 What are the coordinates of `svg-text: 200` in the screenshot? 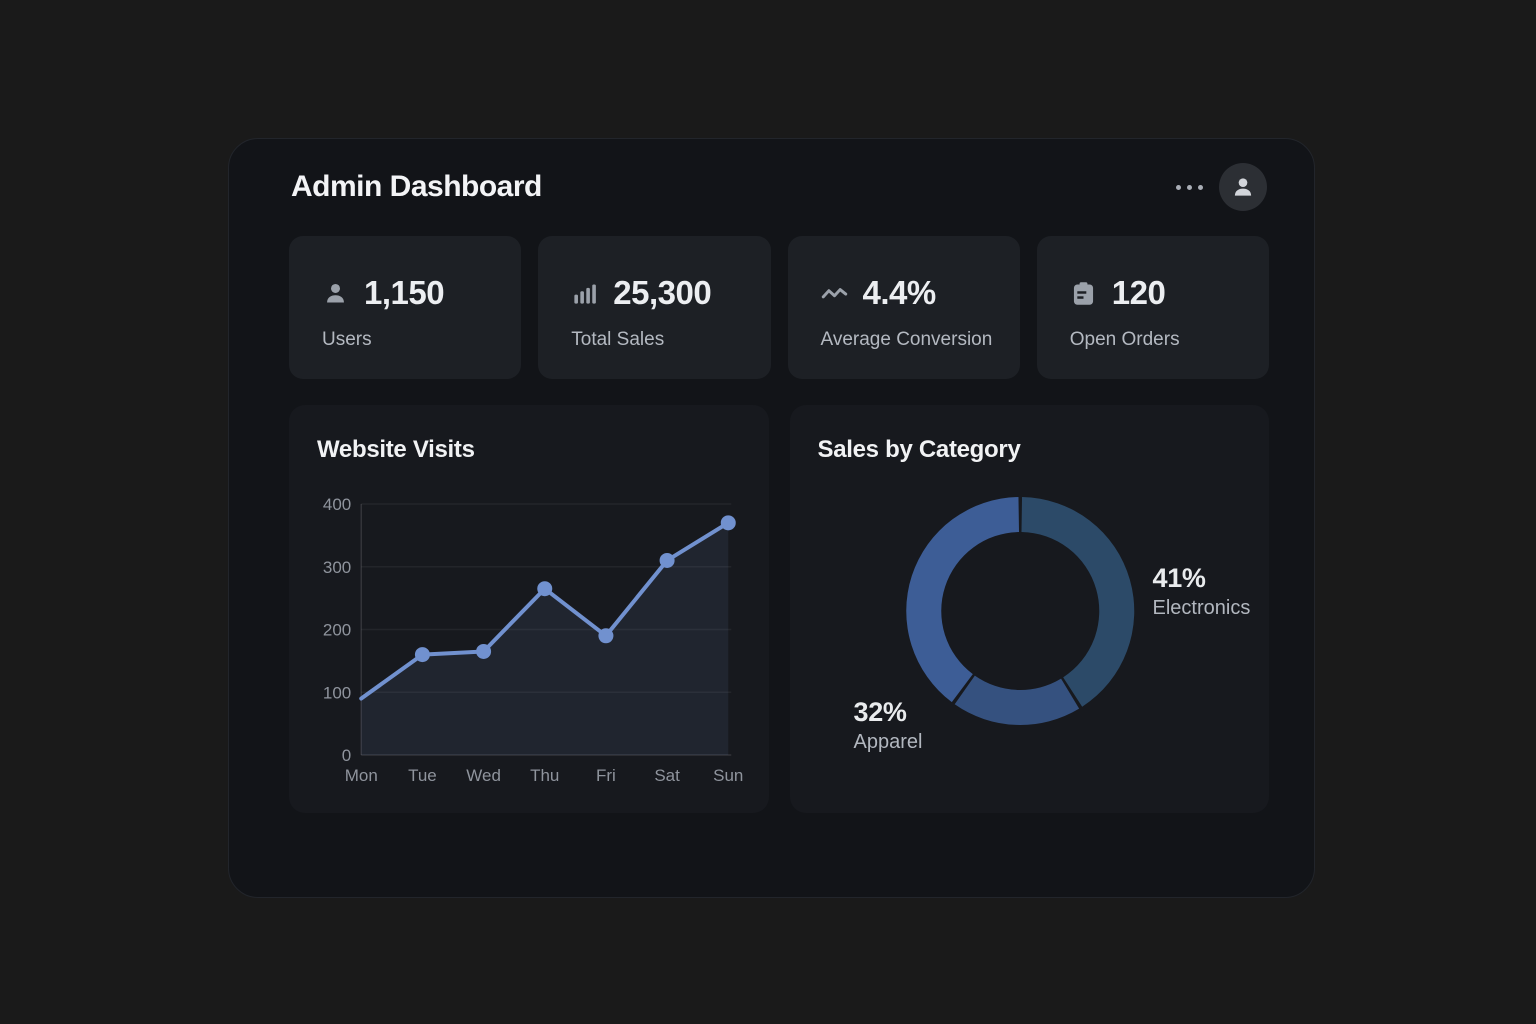 It's located at (337, 630).